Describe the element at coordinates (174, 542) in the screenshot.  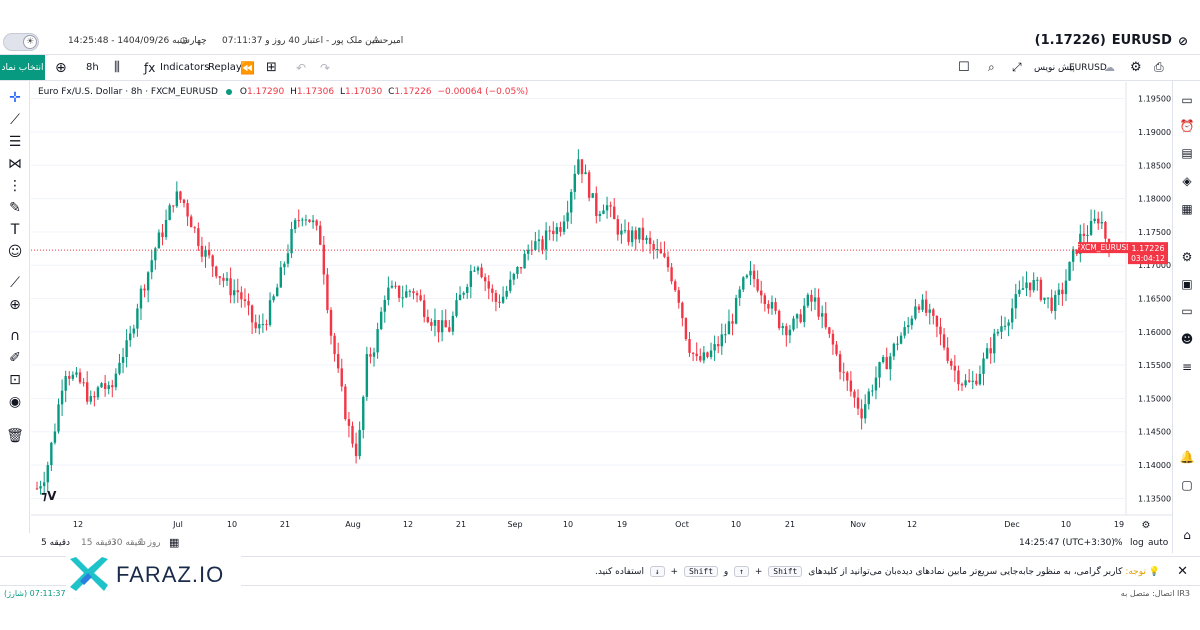
I see `calendar-icon: ▦` at that location.